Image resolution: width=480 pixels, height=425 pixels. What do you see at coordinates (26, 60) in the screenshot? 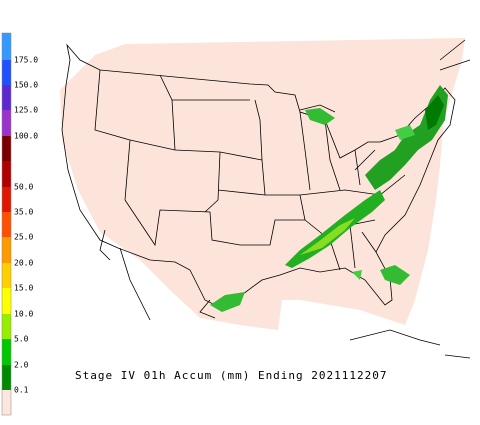
I see `legend-label: 175.0` at bounding box center [26, 60].